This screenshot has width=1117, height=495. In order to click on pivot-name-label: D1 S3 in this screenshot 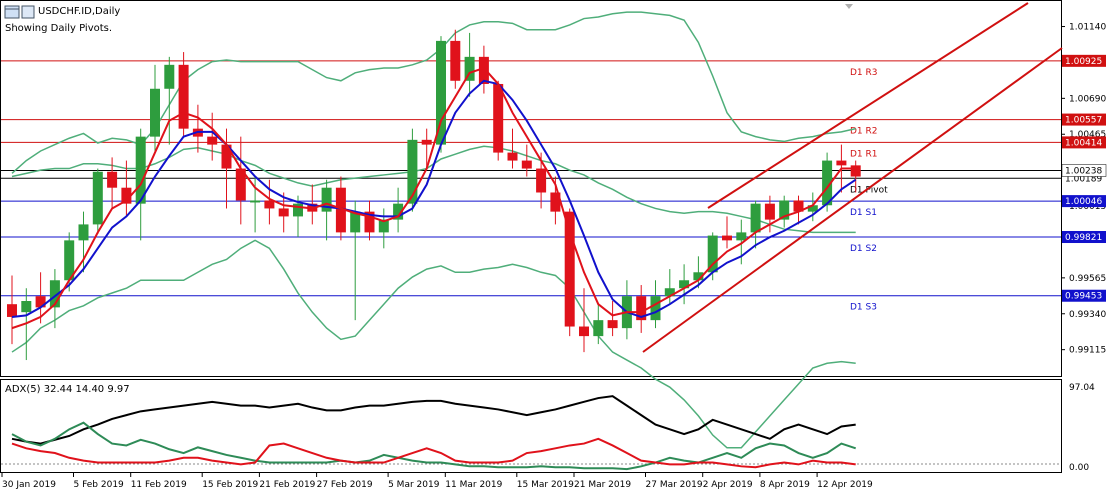, I will do `click(863, 308)`.